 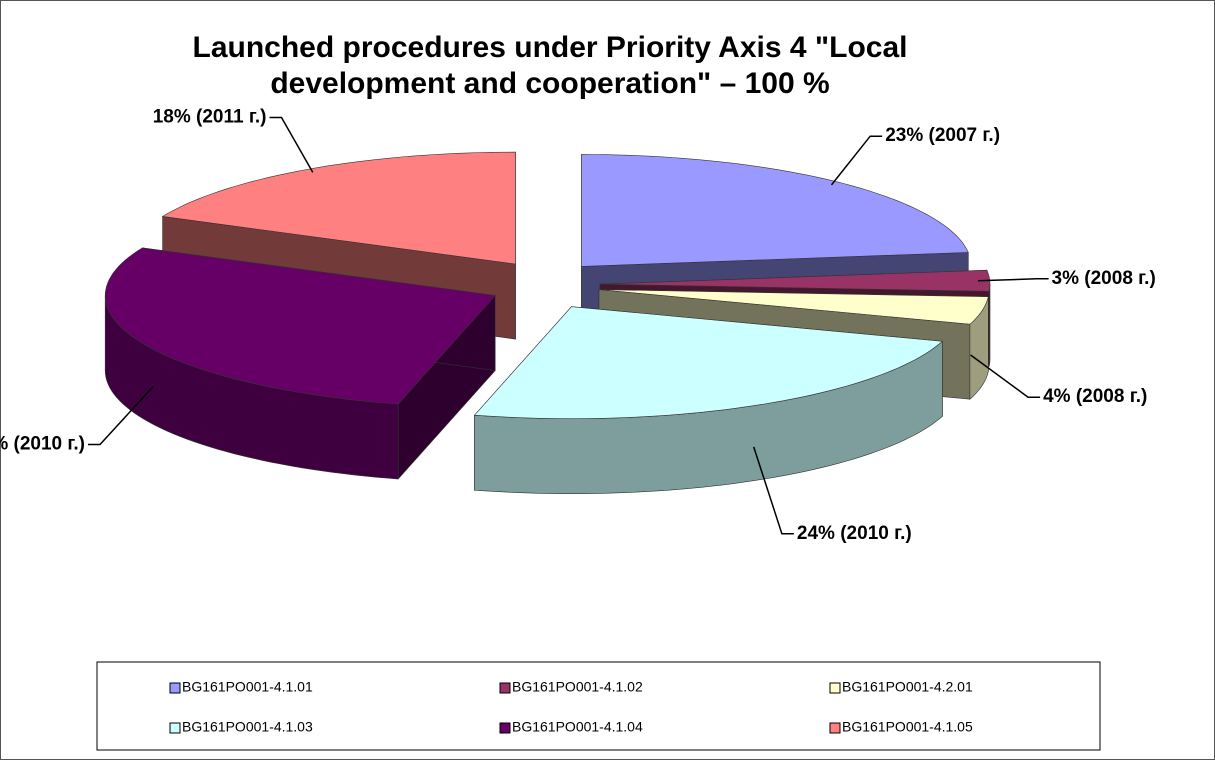 What do you see at coordinates (907, 687) in the screenshot?
I see `legend-label: BG161PO001-4.2.01` at bounding box center [907, 687].